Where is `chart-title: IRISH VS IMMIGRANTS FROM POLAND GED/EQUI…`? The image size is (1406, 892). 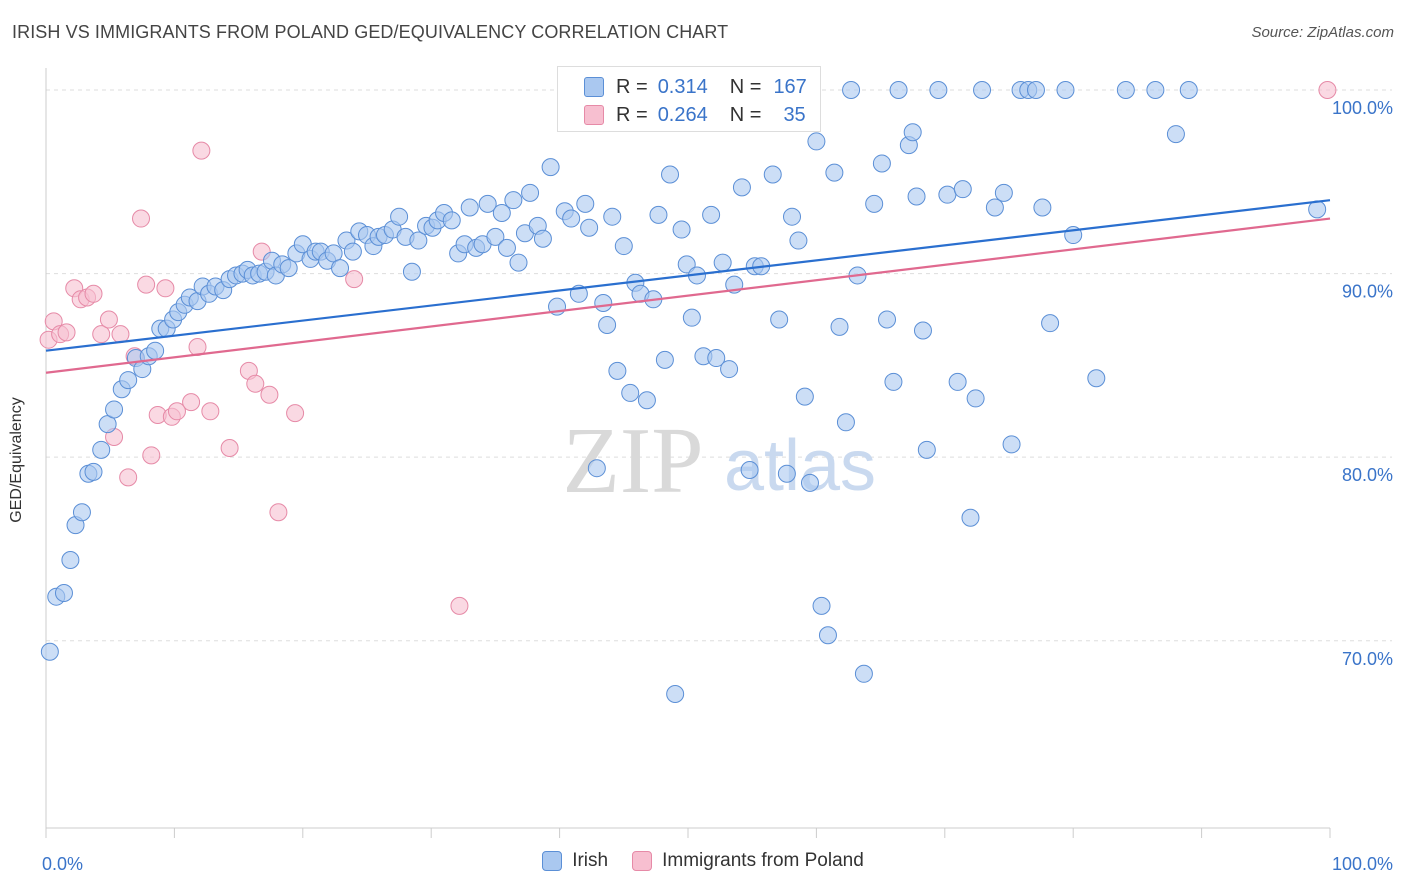 chart-title: IRISH VS IMMIGRANTS FROM POLAND GED/EQUI… is located at coordinates (370, 32).